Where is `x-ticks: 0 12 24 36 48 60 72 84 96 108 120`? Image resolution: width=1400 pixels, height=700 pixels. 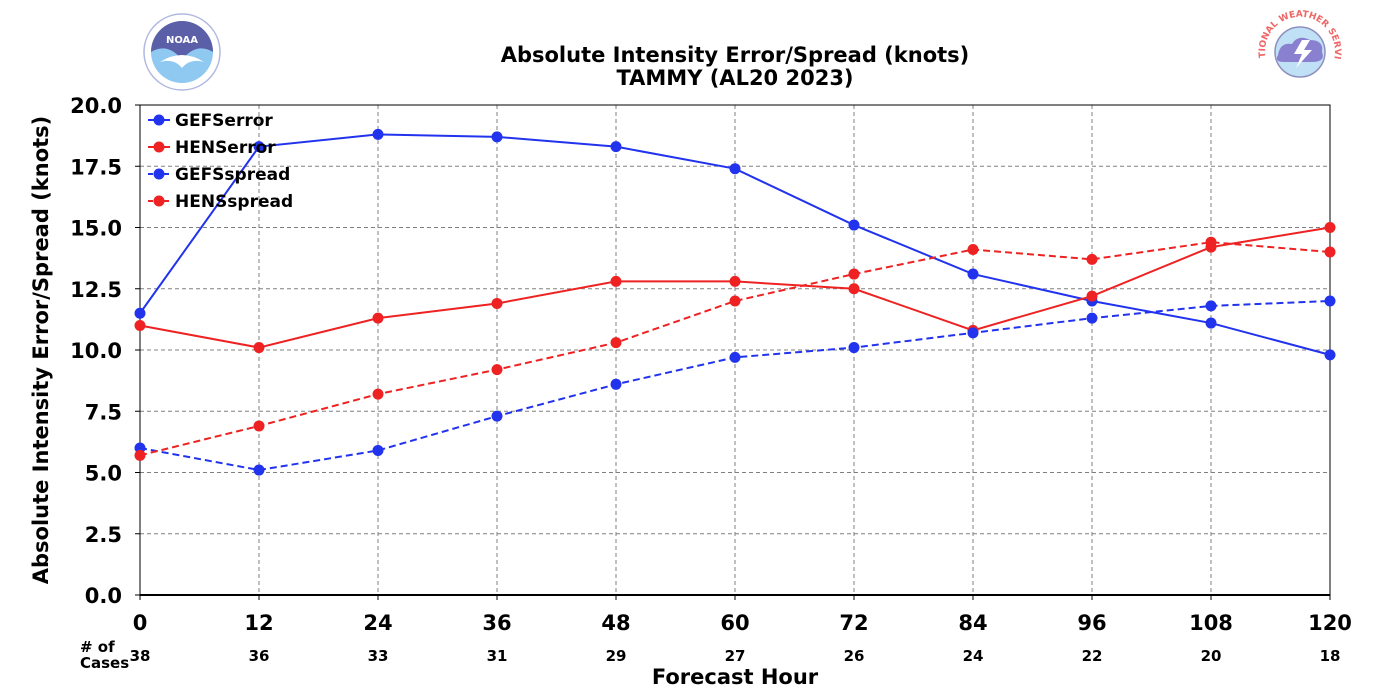
x-ticks: 0 12 24 36 48 60 72 84 96 108 120 is located at coordinates (742, 615).